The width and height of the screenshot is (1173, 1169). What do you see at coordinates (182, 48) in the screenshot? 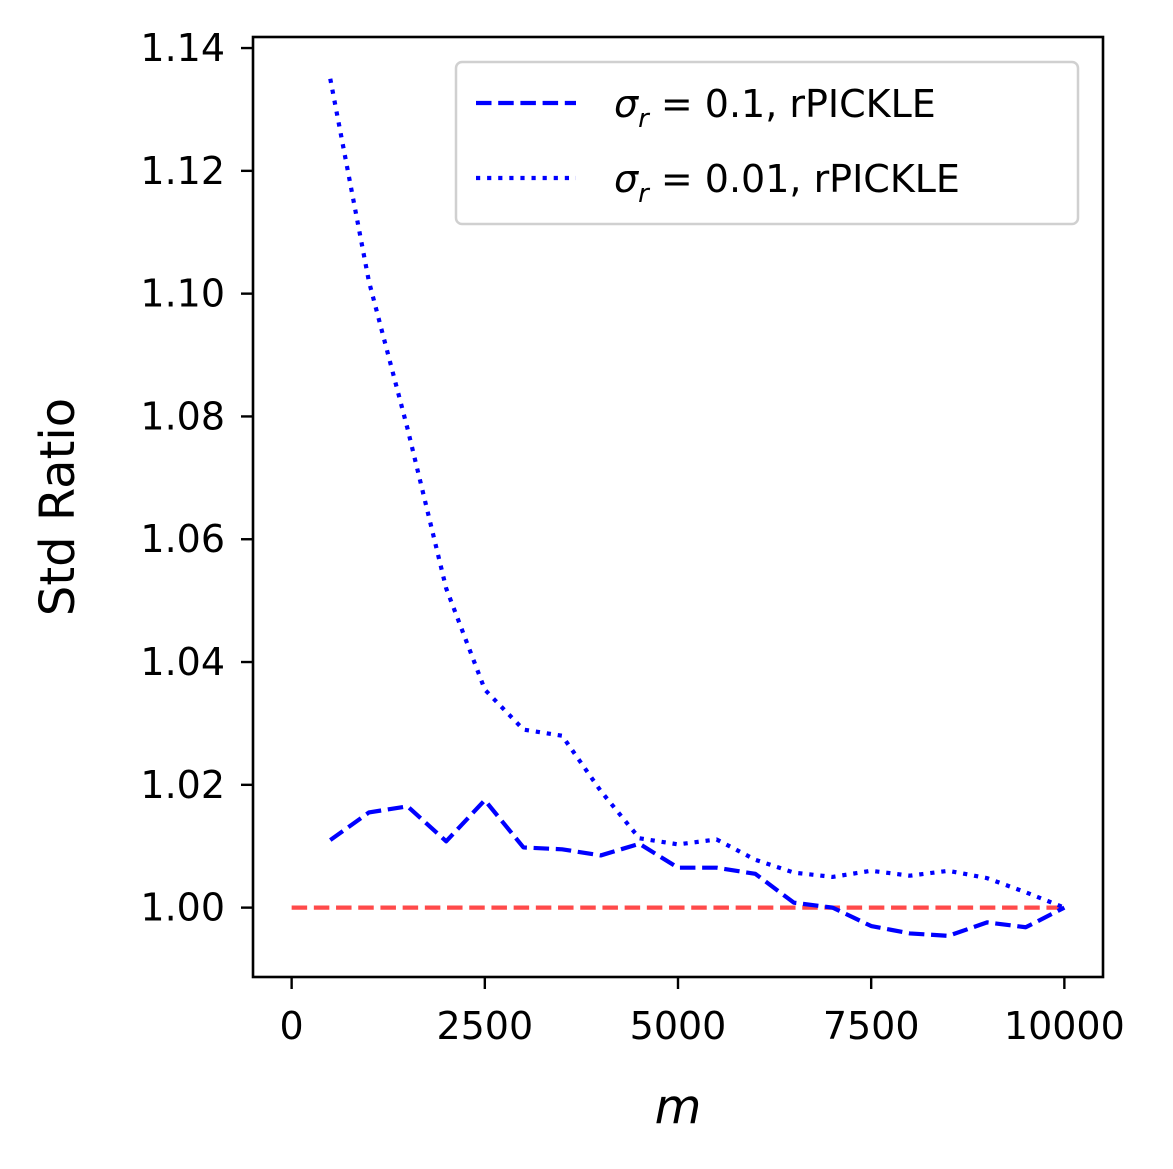
I see `y-tick-label: 1.14` at bounding box center [182, 48].